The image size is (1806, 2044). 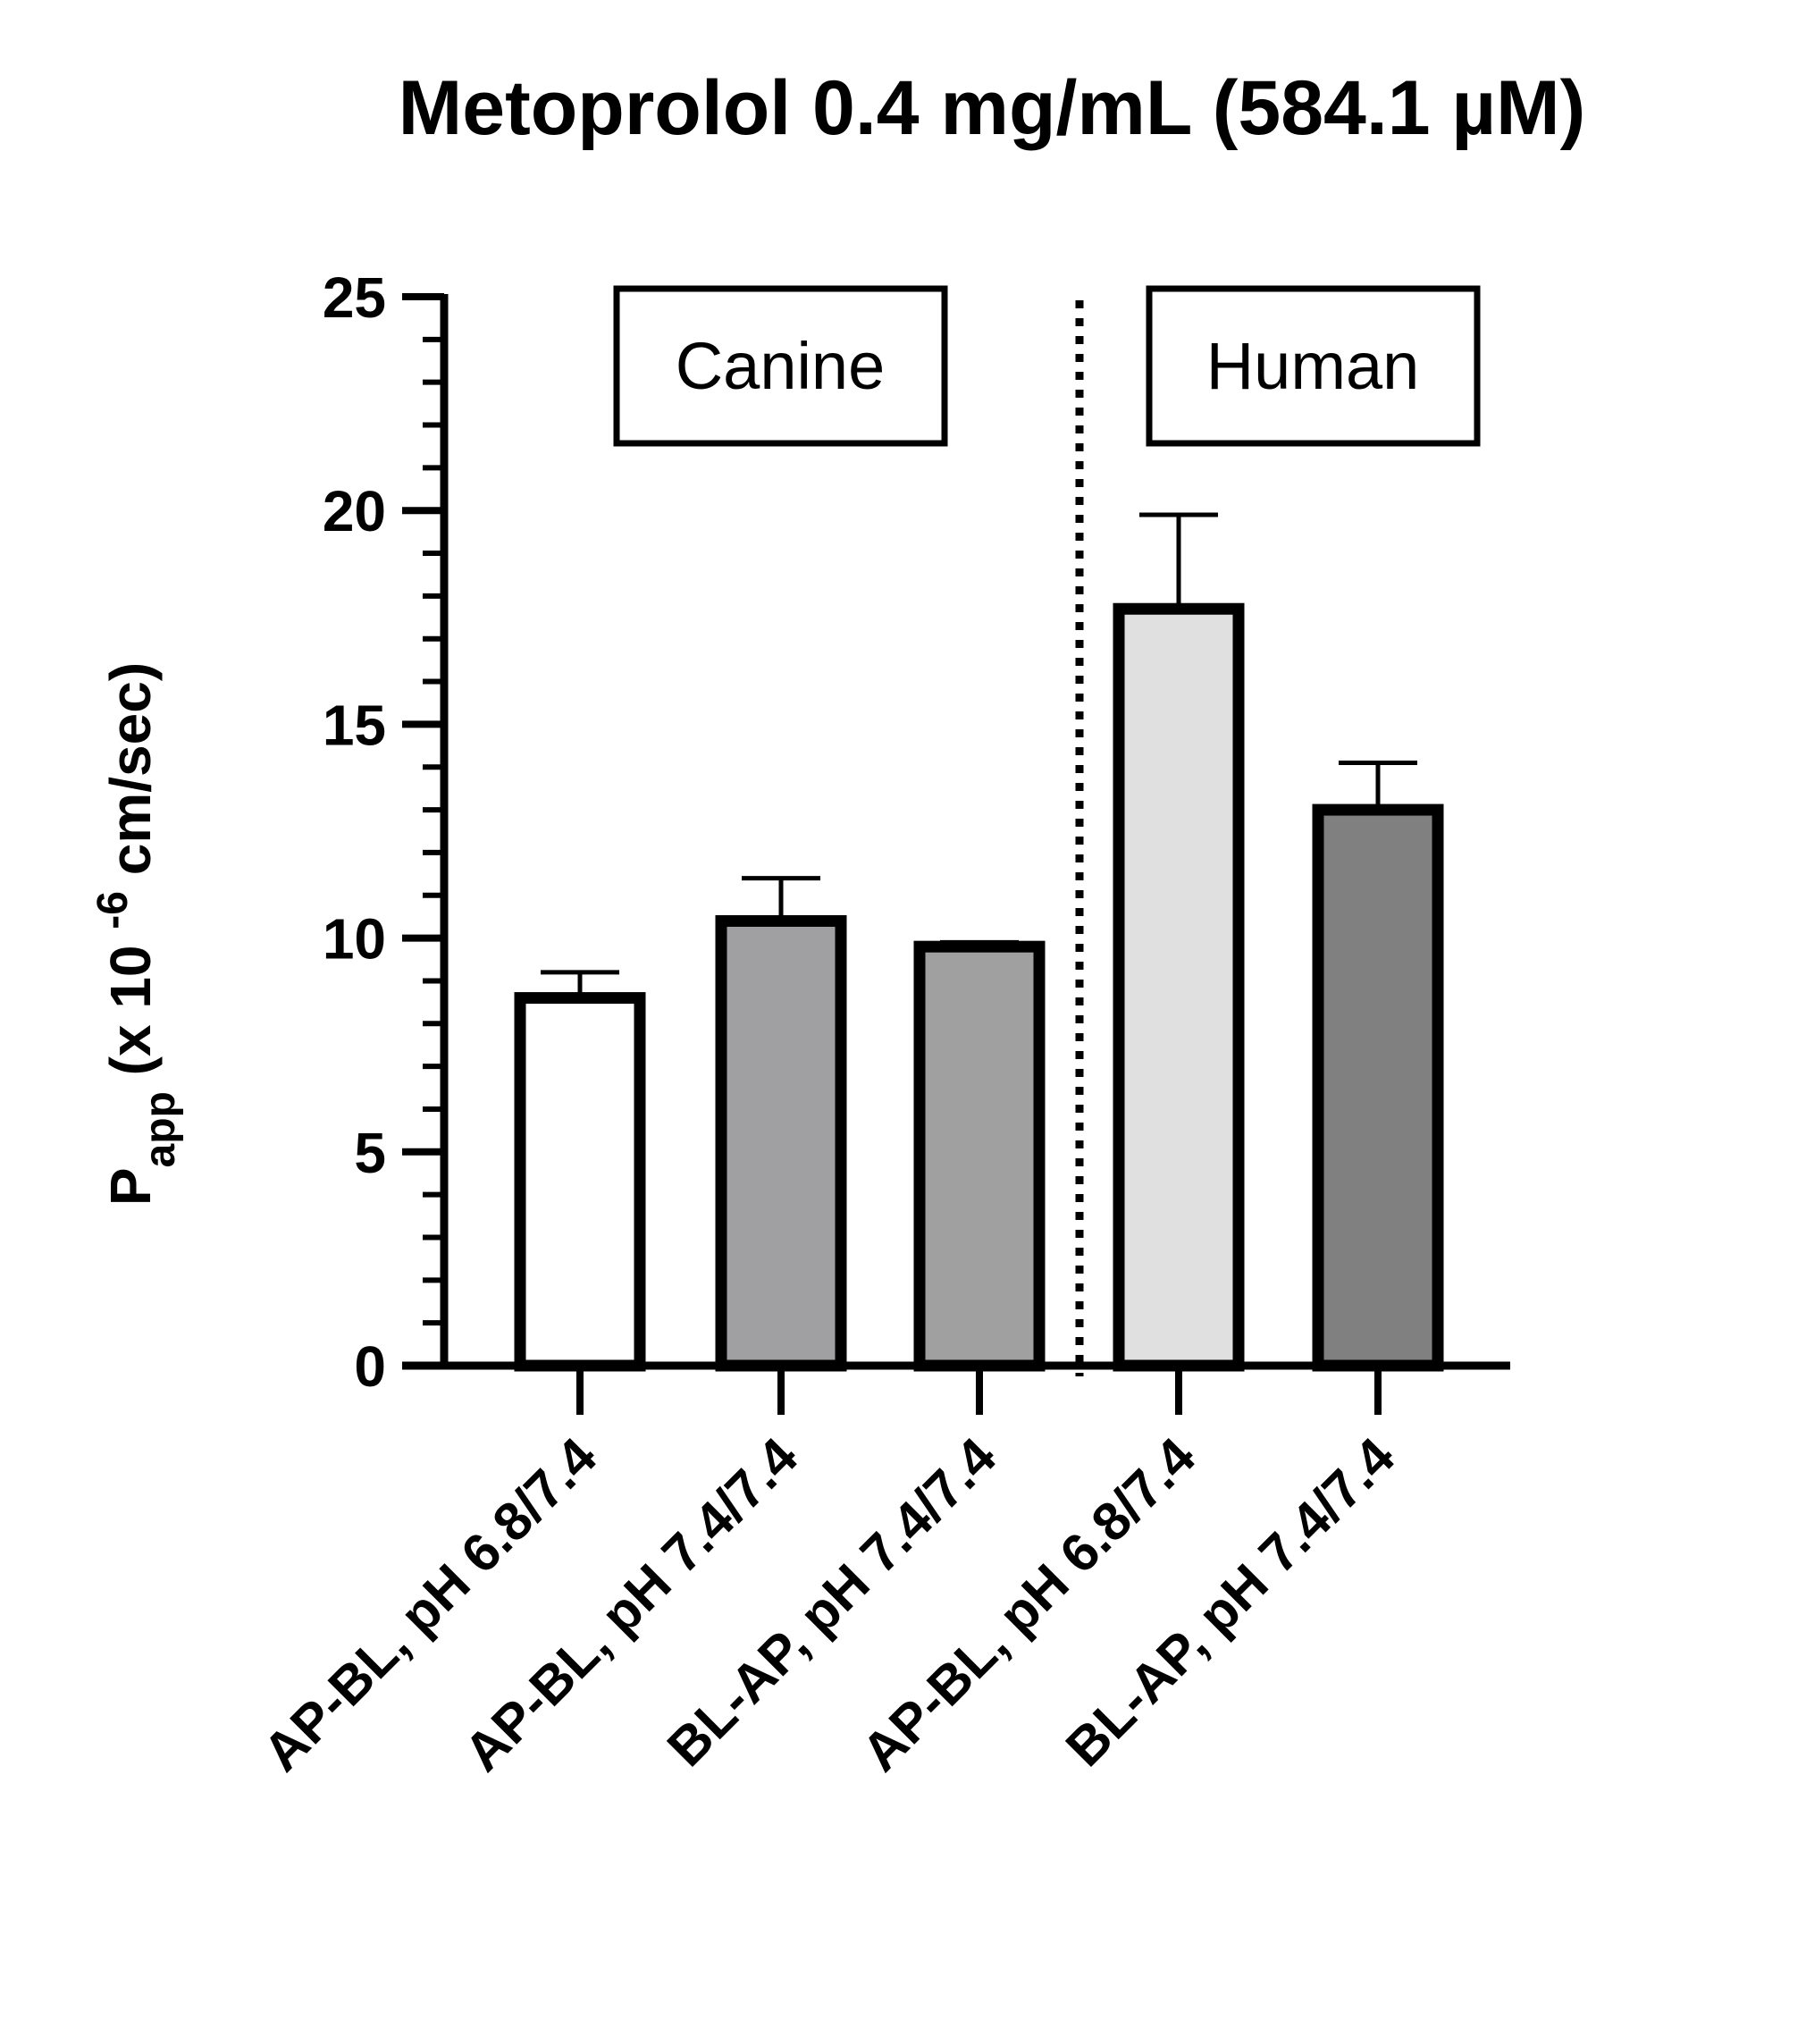 What do you see at coordinates (956, 1388) in the screenshot?
I see `x-axis` at bounding box center [956, 1388].